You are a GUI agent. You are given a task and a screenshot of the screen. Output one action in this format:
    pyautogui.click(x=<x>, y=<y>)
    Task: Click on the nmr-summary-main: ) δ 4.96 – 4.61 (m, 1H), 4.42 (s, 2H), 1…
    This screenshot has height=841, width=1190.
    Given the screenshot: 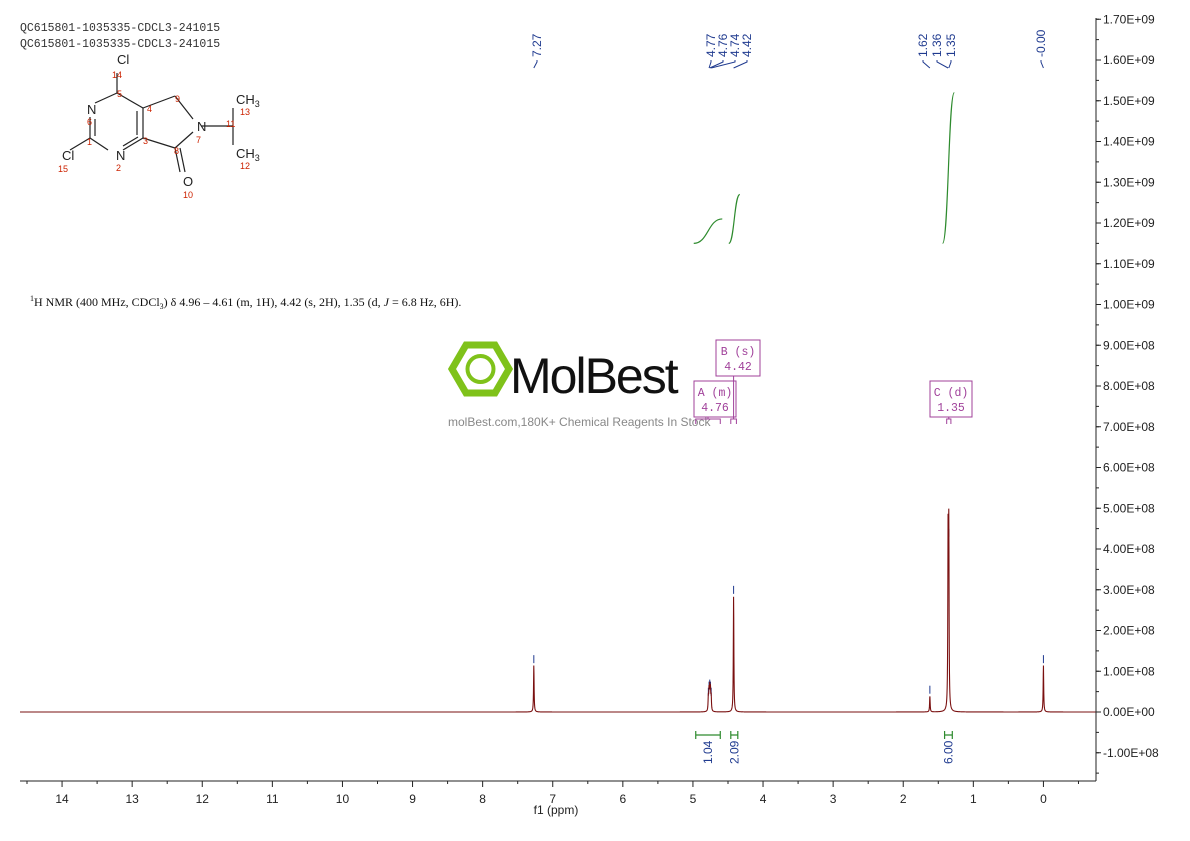 What is the action you would take?
    pyautogui.click(x=274, y=302)
    